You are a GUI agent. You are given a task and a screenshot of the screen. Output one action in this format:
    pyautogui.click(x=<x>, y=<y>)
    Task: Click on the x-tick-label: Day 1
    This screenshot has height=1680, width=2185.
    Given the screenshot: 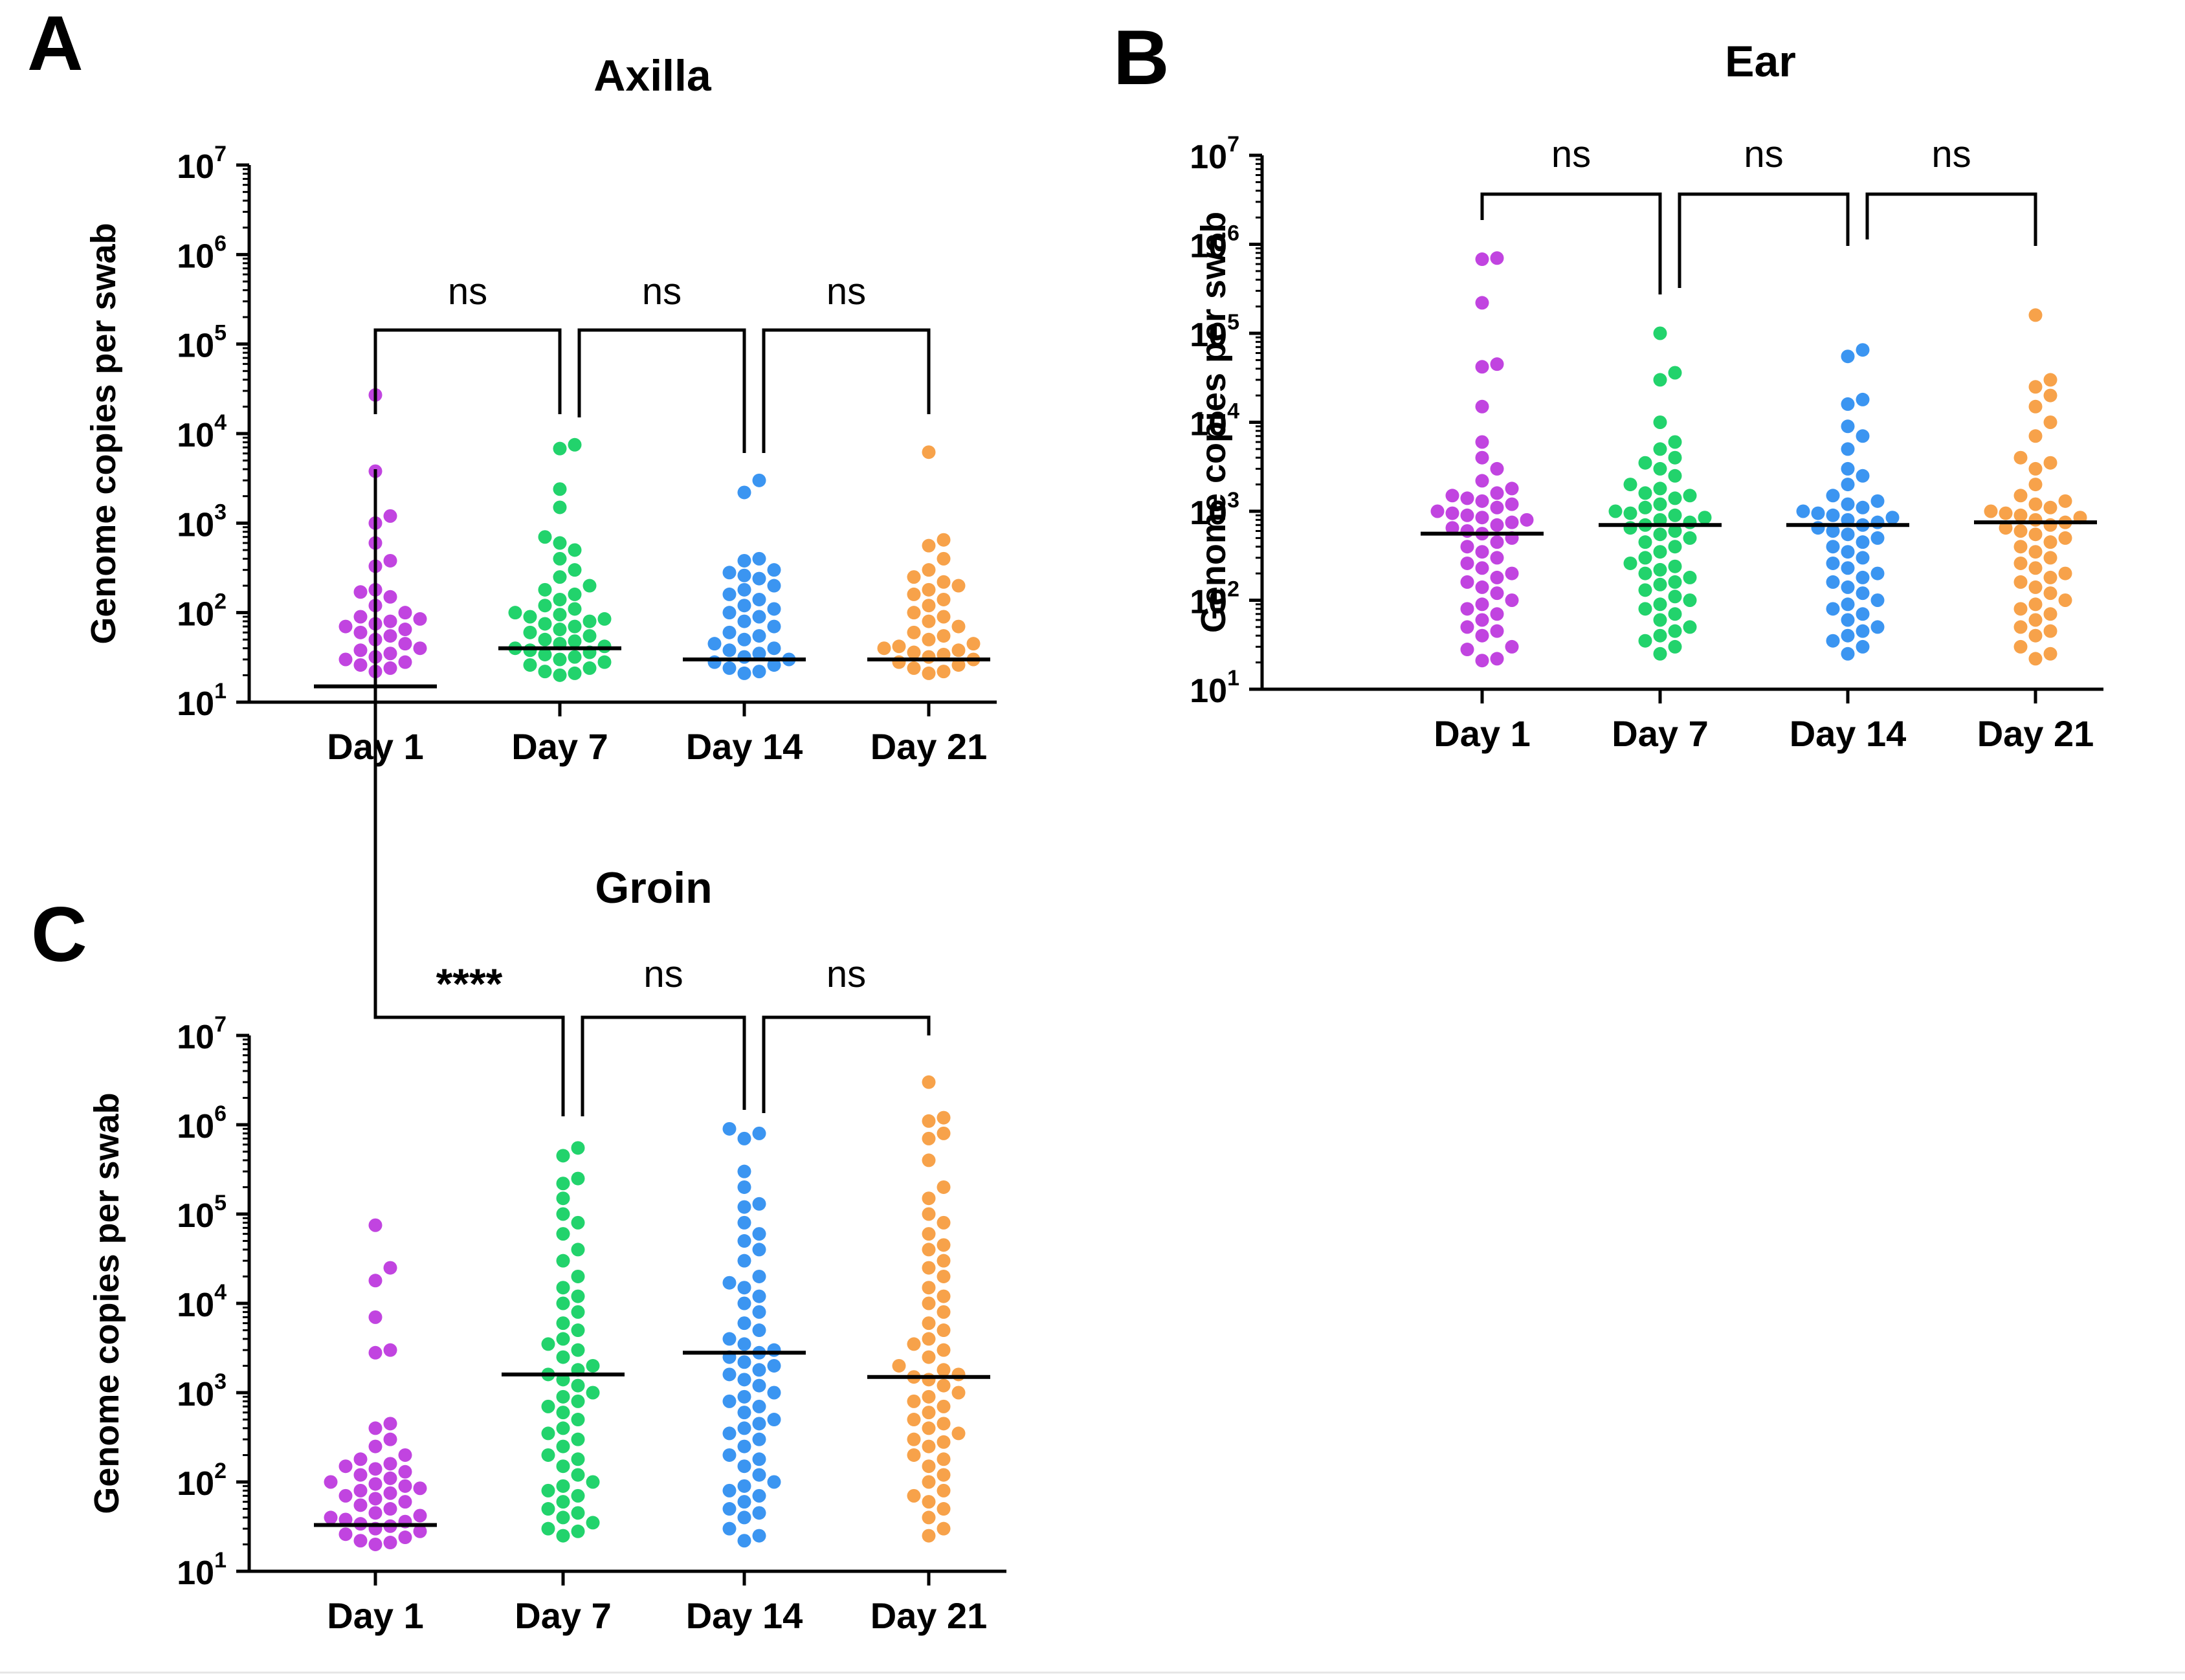 What is the action you would take?
    pyautogui.click(x=1482, y=734)
    